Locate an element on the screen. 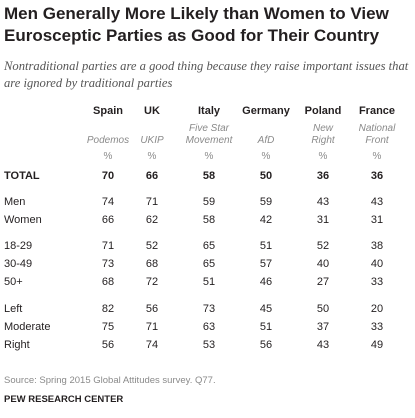 This screenshot has height=418, width=415. row-label: Moderate is located at coordinates (27, 327).